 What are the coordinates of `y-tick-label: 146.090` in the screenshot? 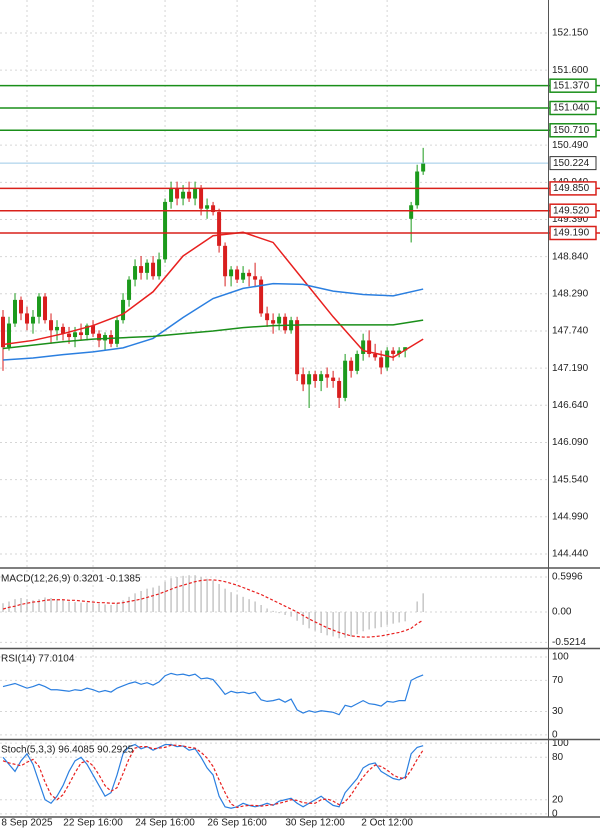 It's located at (570, 442).